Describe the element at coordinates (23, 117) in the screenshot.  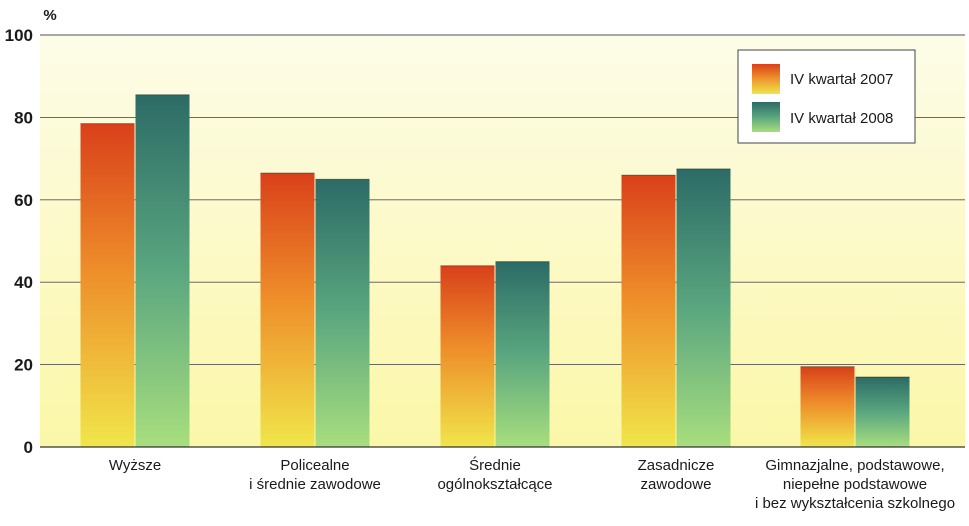
I see `y-tick-label-80: 80` at that location.